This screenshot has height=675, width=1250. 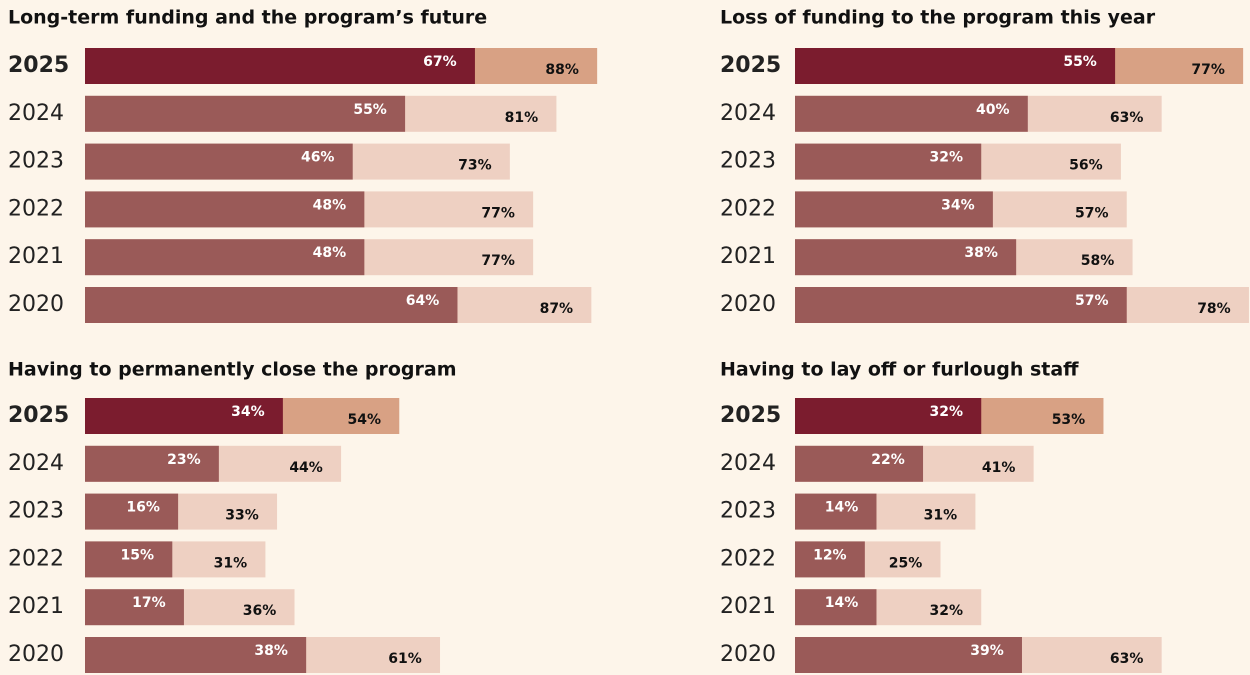 What do you see at coordinates (138, 555) in the screenshot?
I see `value-label: 15%` at bounding box center [138, 555].